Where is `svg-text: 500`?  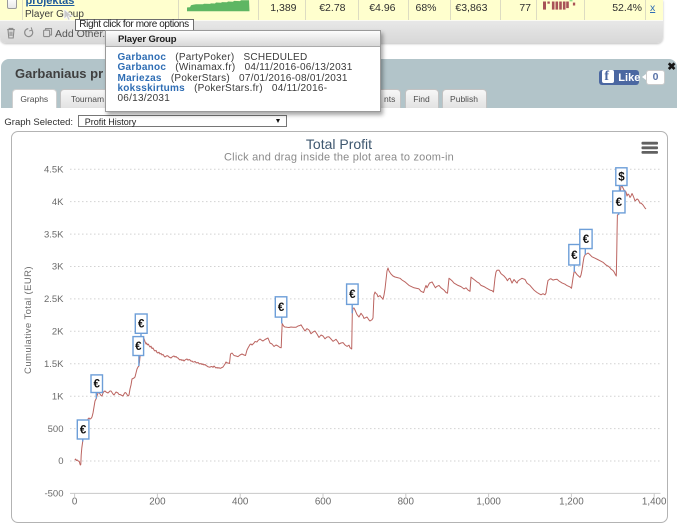 svg-text: 500 is located at coordinates (56, 429).